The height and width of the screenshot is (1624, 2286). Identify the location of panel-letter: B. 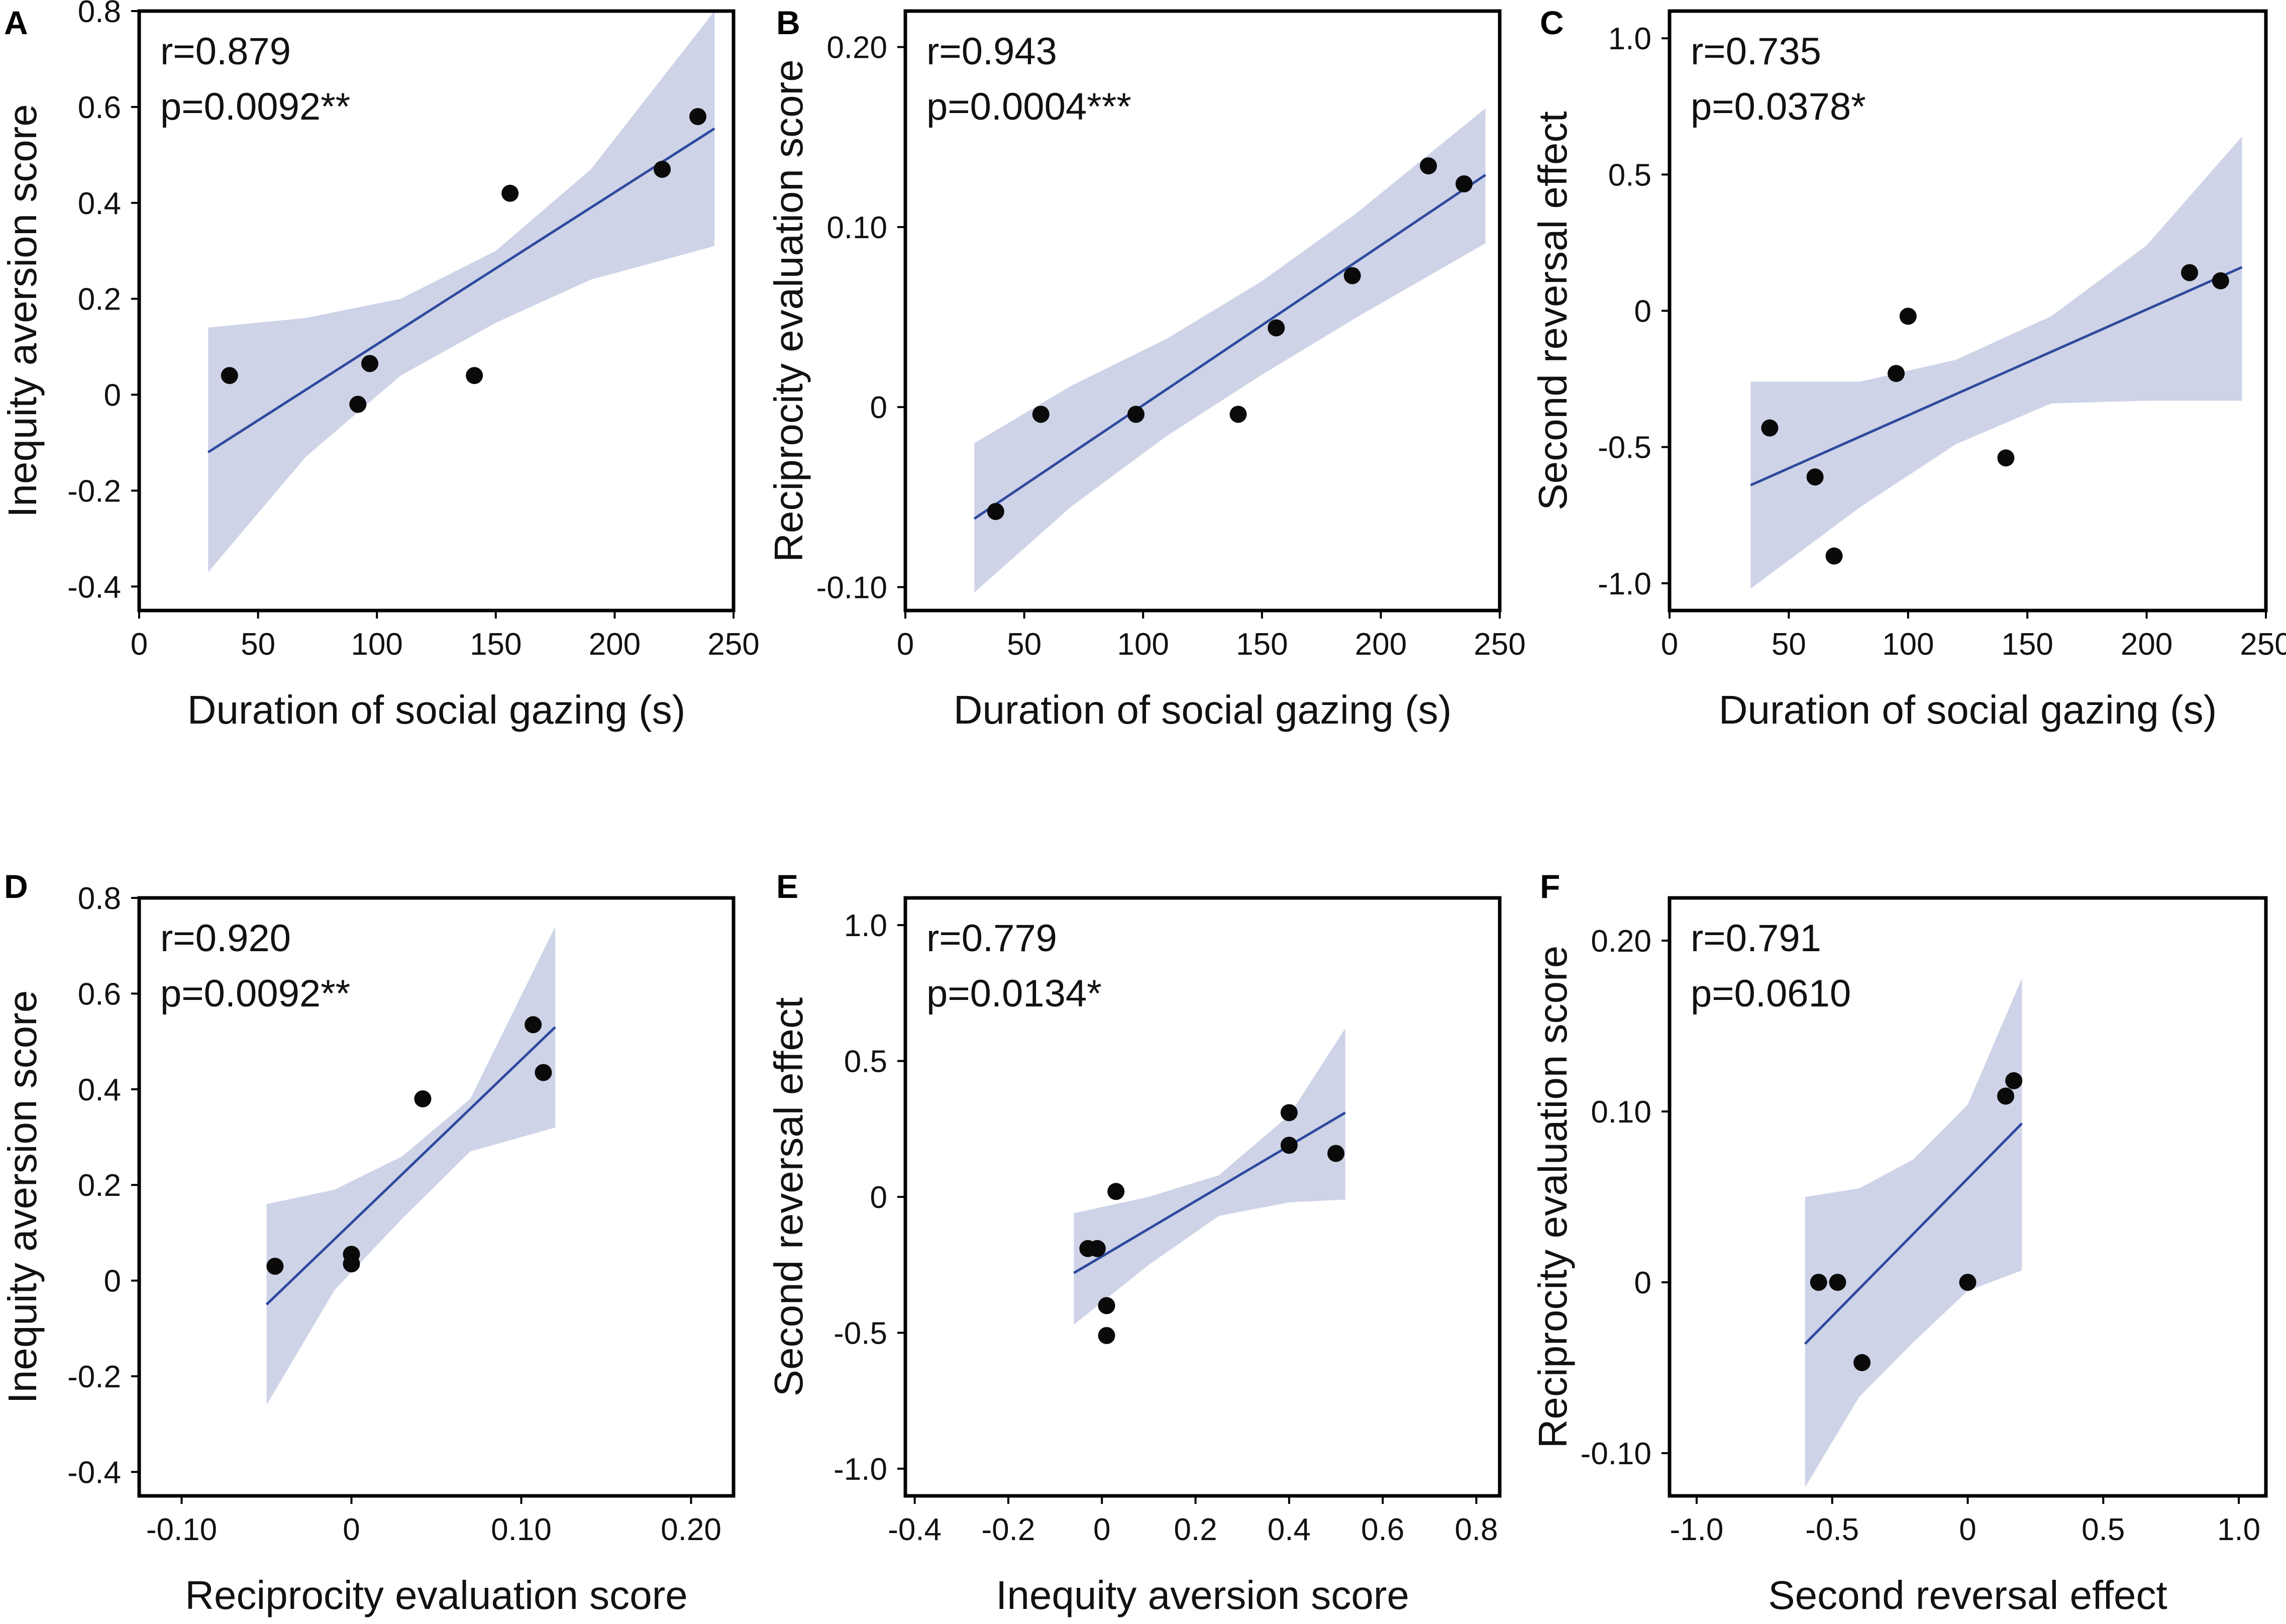
(788, 22).